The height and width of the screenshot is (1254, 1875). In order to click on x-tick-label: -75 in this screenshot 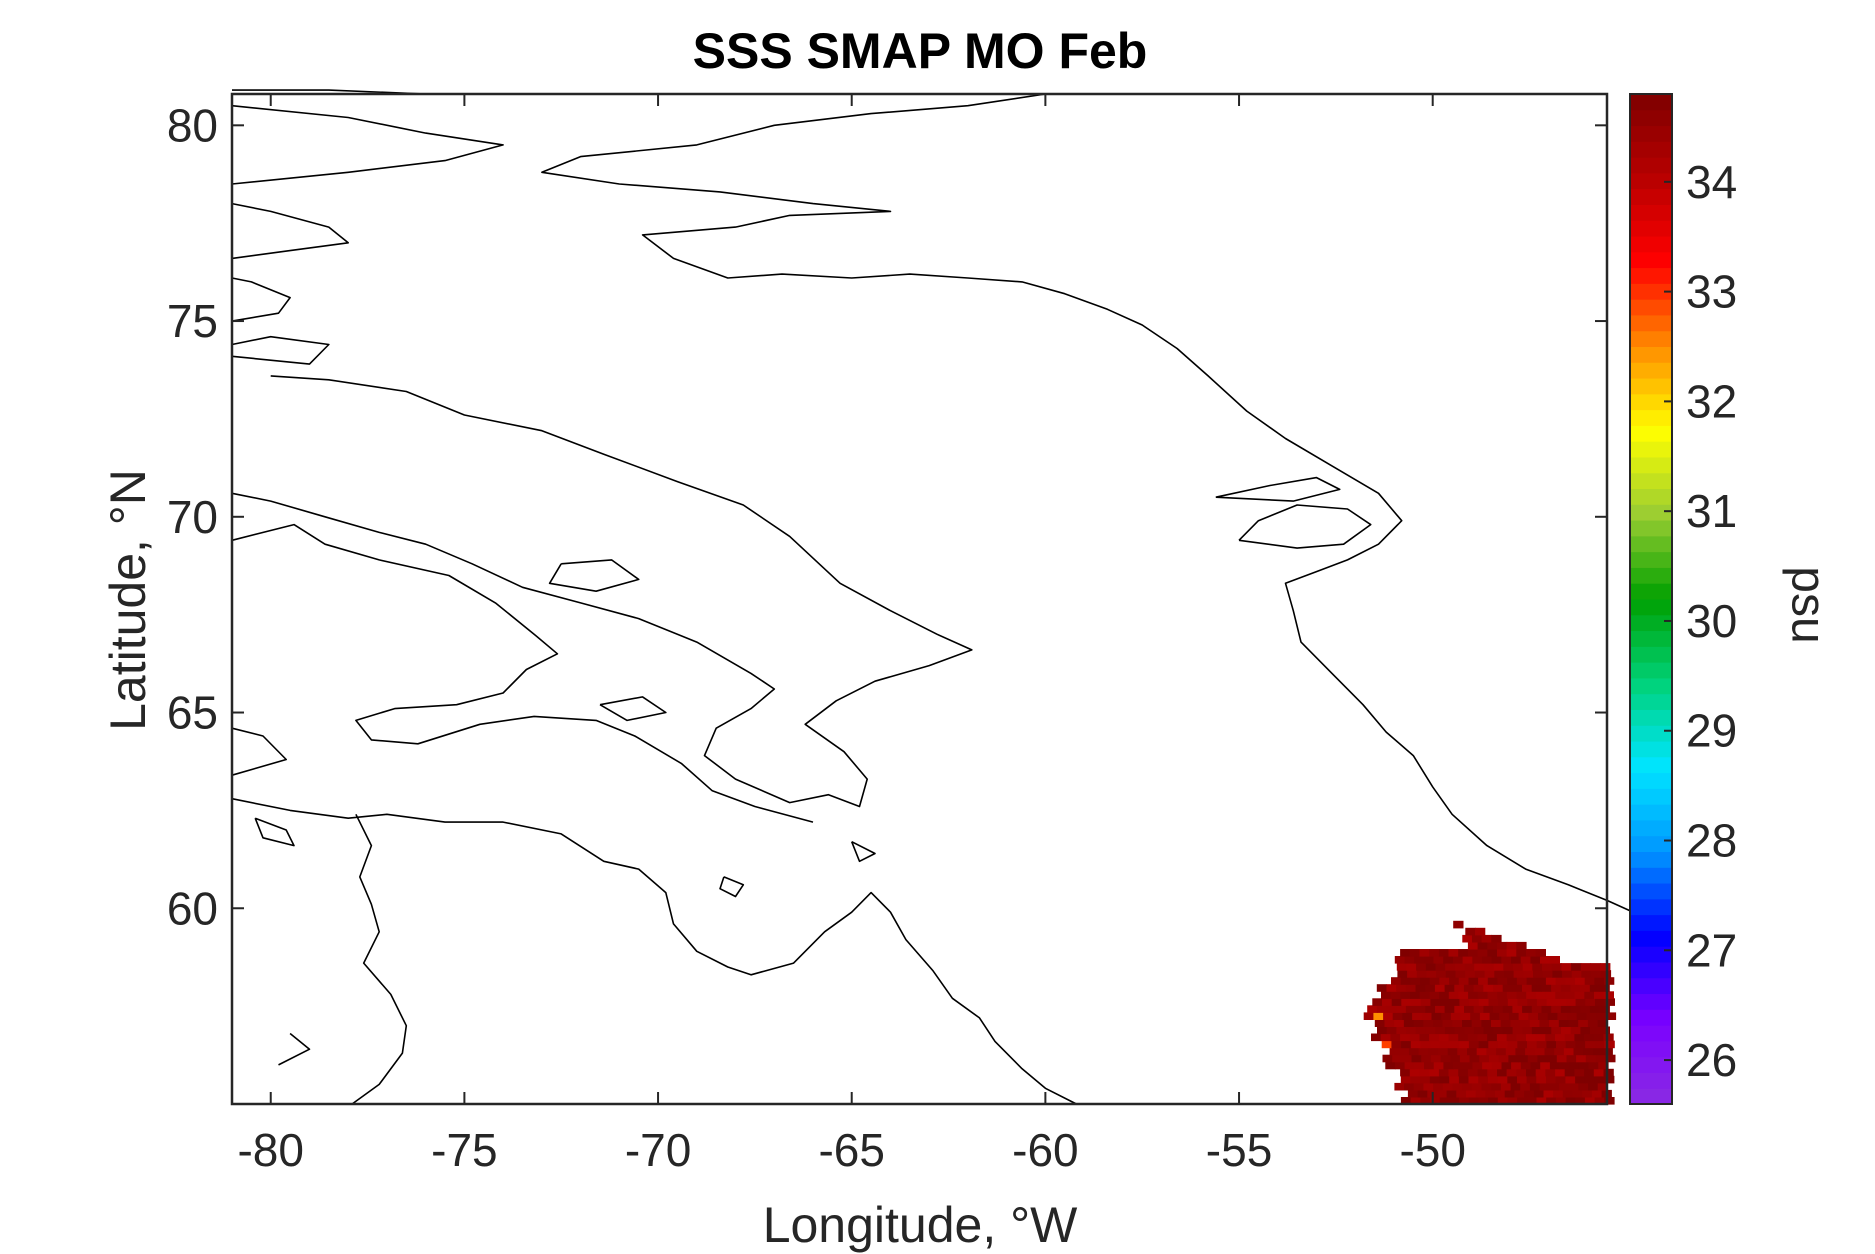, I will do `click(464, 1150)`.